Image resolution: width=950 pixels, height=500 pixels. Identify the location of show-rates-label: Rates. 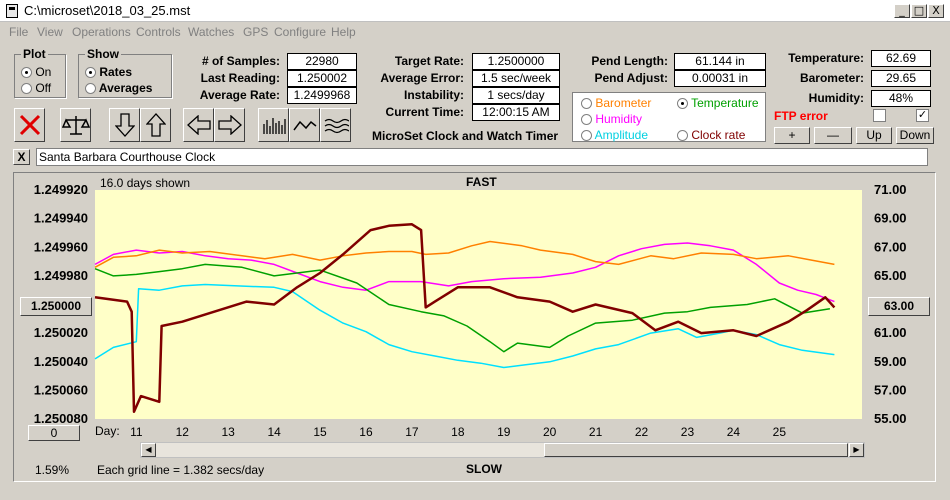
(116, 72).